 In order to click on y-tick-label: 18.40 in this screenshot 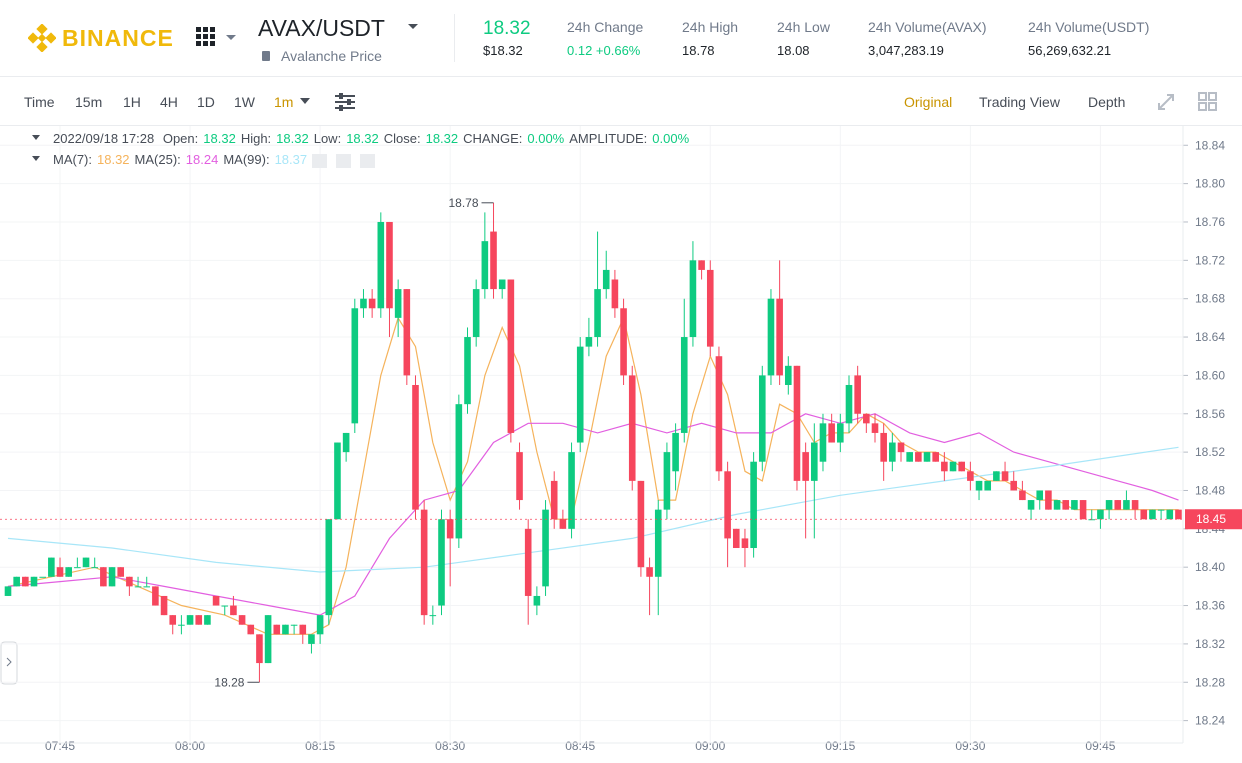, I will do `click(1210, 567)`.